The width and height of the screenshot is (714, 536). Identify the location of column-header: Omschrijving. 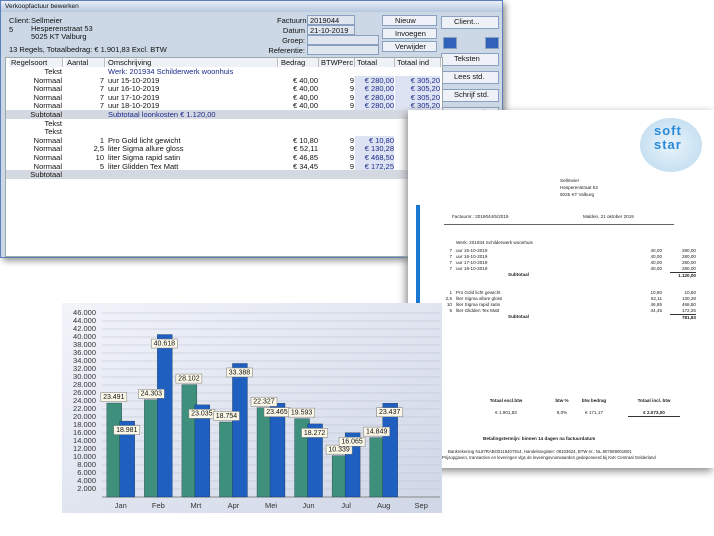
(192, 62).